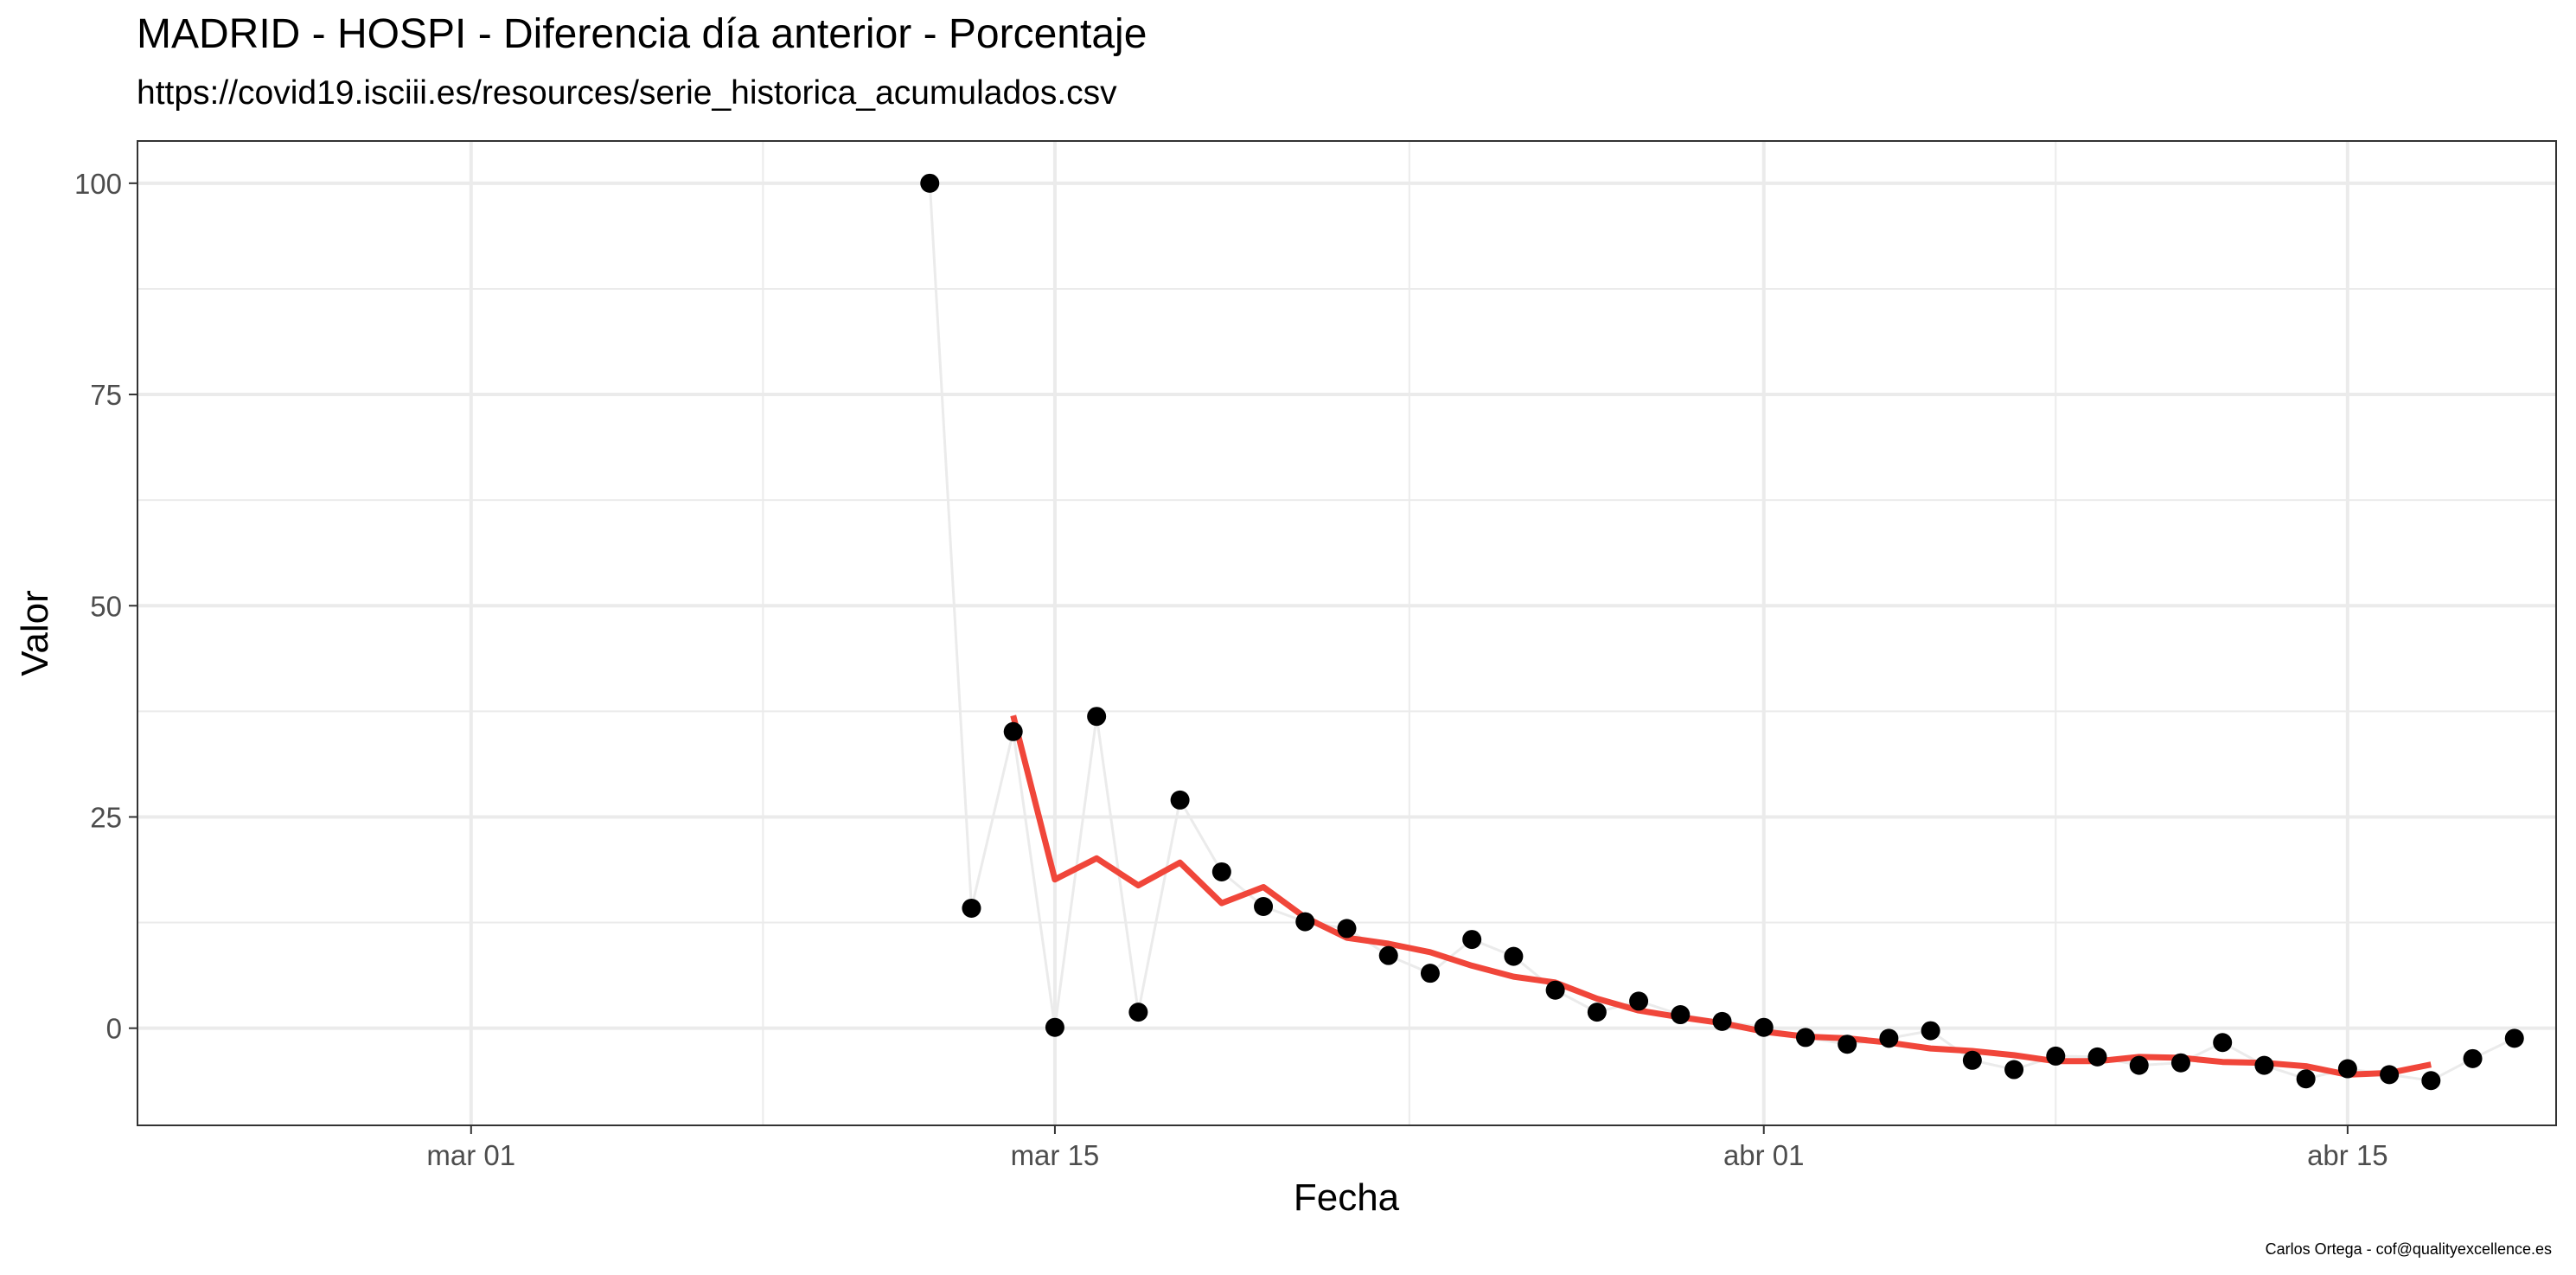 Image resolution: width=2576 pixels, height=1275 pixels. Describe the element at coordinates (2348, 1155) in the screenshot. I see `x-tick-label: abr 15` at that location.